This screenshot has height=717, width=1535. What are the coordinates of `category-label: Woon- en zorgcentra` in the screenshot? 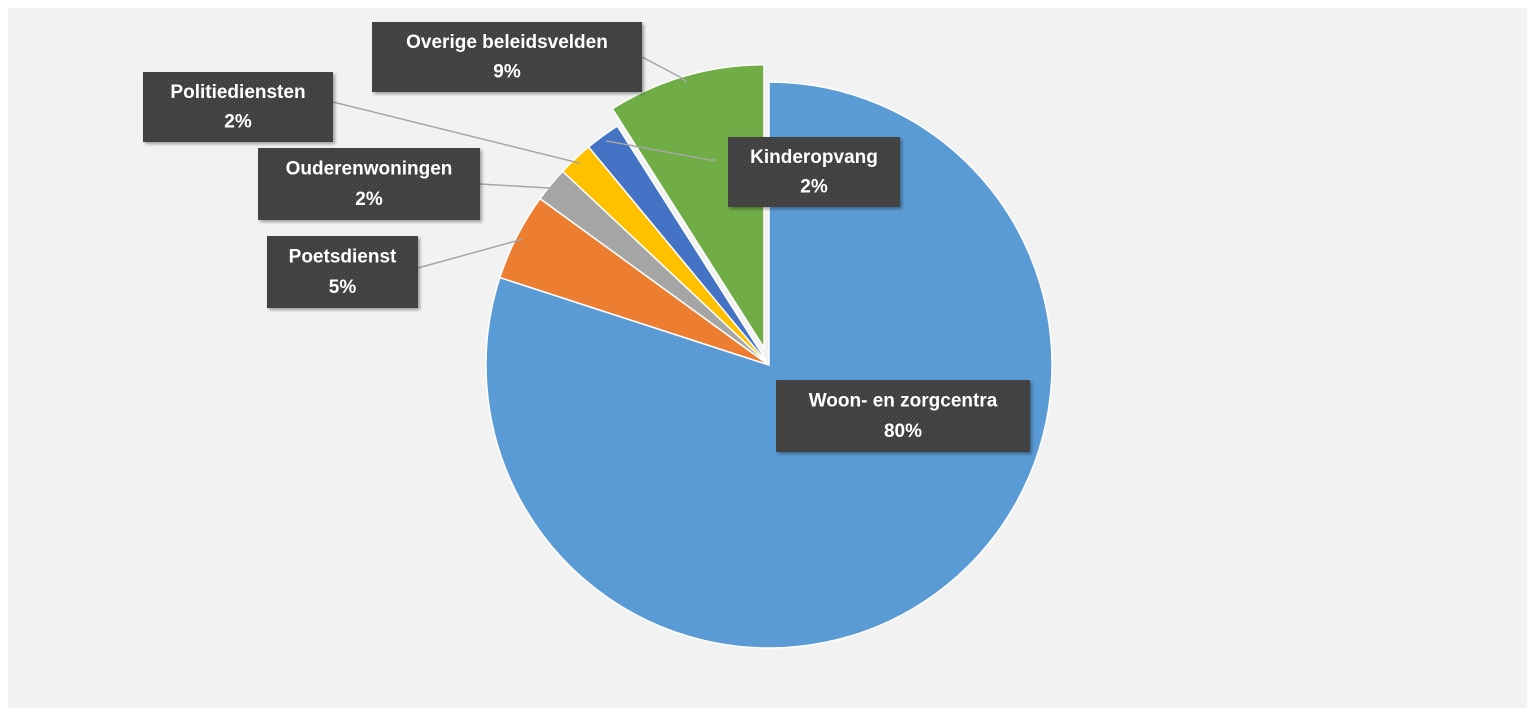 It's located at (903, 401).